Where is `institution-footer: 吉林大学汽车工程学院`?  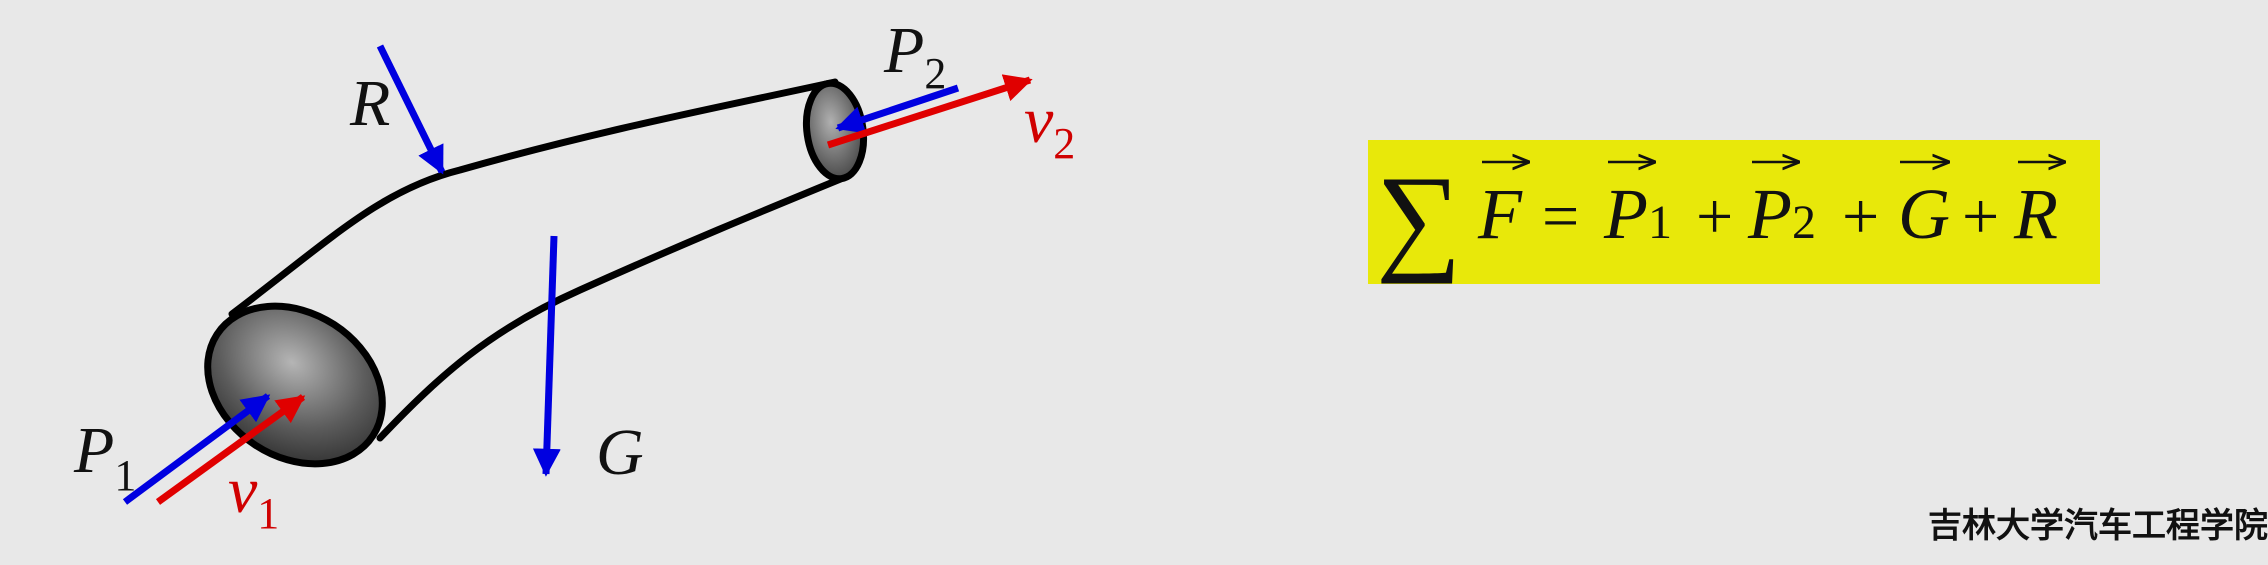 institution-footer: 吉林大学汽车工程学院 is located at coordinates (2098, 526).